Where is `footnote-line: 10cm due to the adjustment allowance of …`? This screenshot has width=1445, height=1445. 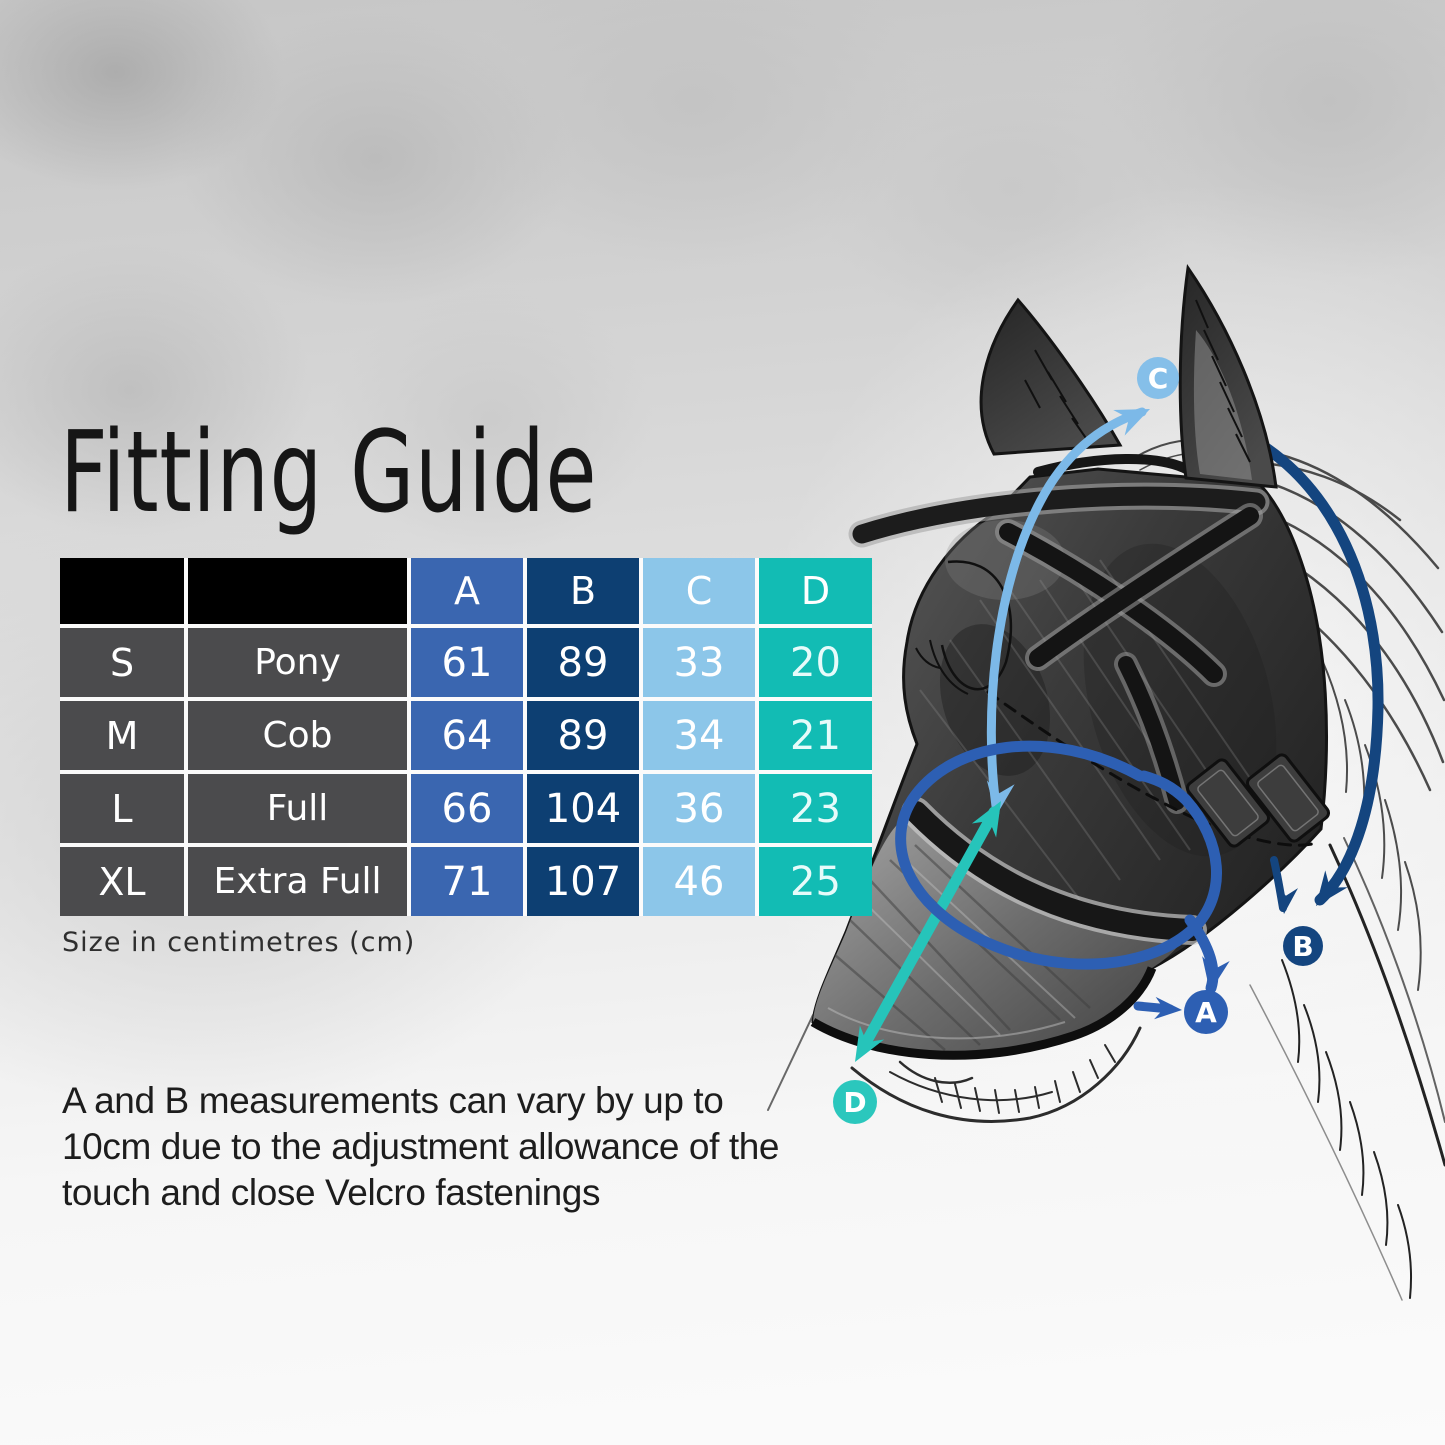
footnote-line: 10cm due to the adjustment allowance of … is located at coordinates (421, 1146).